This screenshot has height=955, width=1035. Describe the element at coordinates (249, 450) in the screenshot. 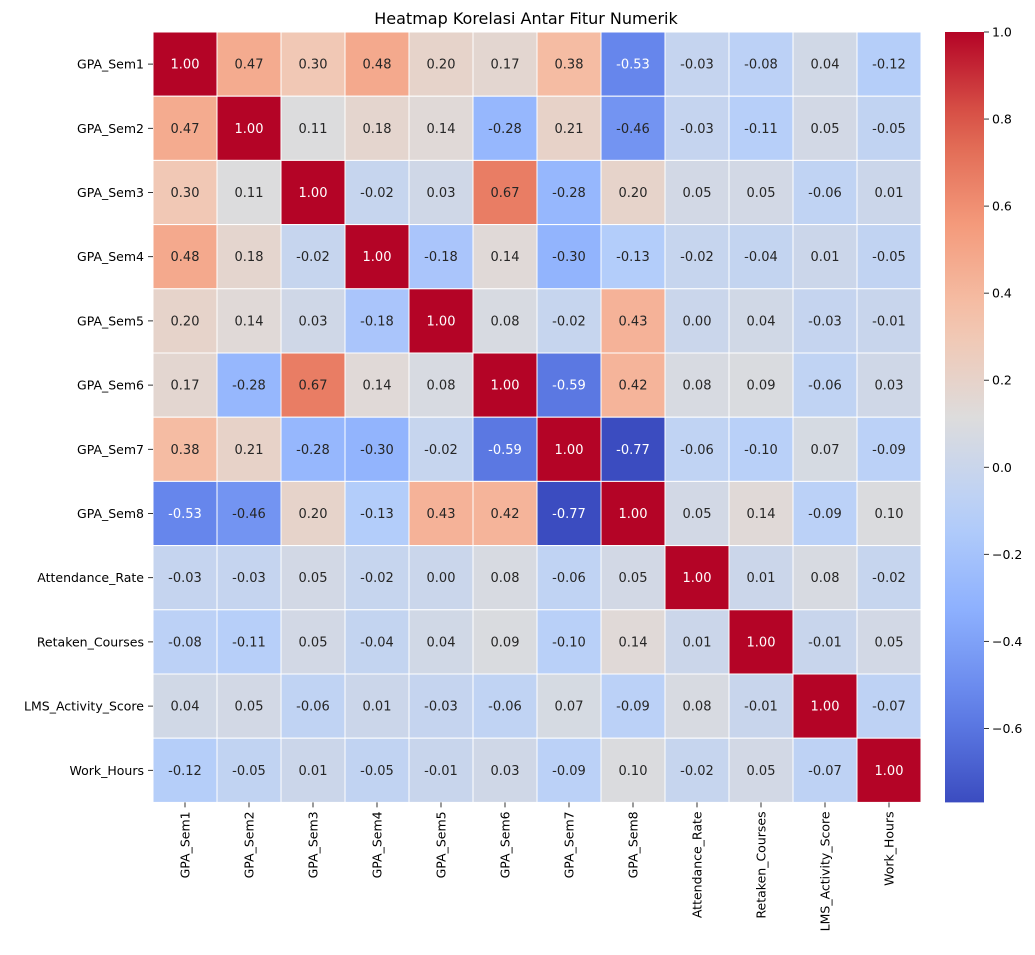

I see `cell-value-label: 0.21` at that location.